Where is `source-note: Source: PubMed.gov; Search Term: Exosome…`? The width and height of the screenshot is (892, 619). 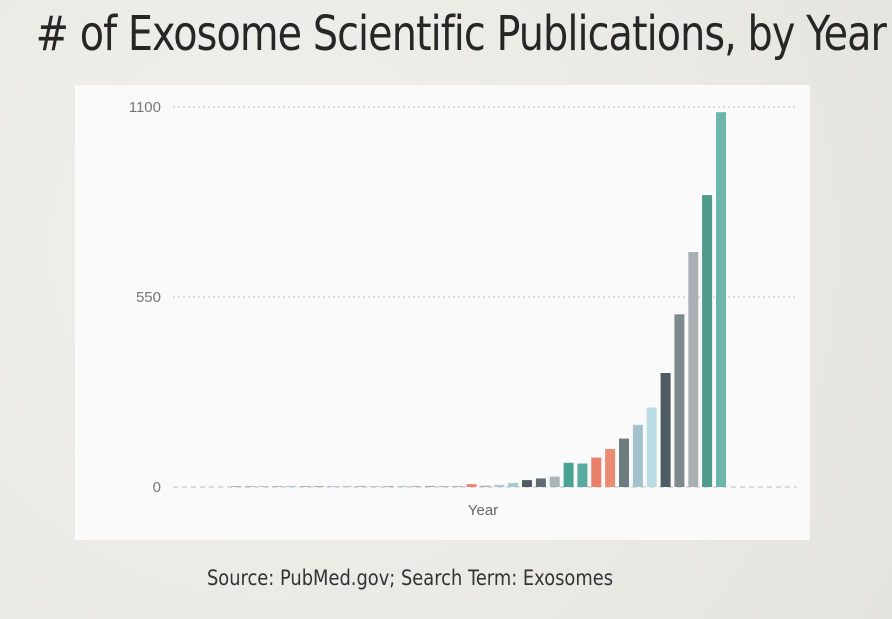 source-note: Source: PubMed.gov; Search Term: Exosome… is located at coordinates (410, 578).